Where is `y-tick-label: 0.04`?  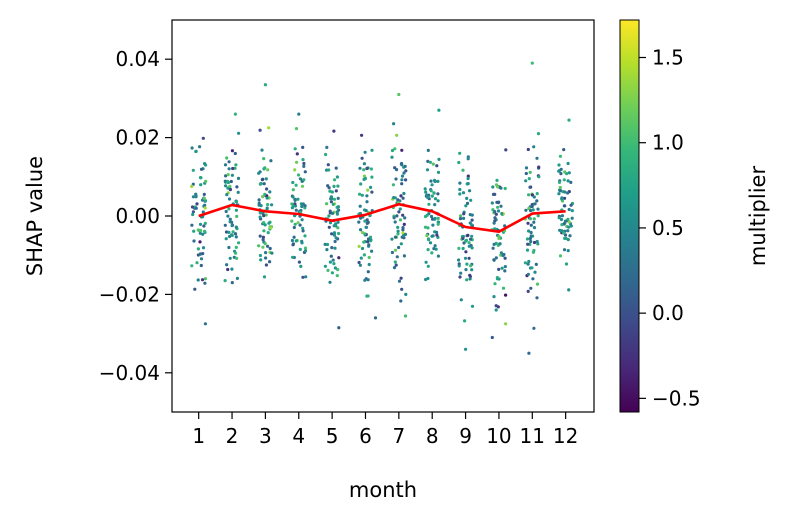
y-tick-label: 0.04 is located at coordinates (137, 59).